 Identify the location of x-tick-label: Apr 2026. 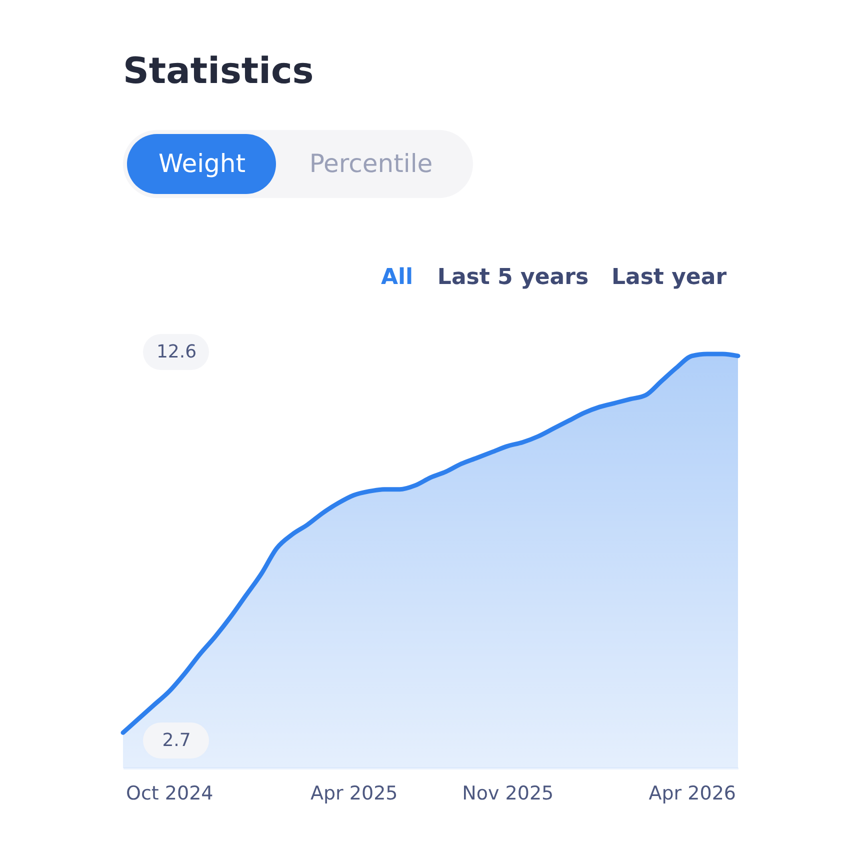
(692, 793).